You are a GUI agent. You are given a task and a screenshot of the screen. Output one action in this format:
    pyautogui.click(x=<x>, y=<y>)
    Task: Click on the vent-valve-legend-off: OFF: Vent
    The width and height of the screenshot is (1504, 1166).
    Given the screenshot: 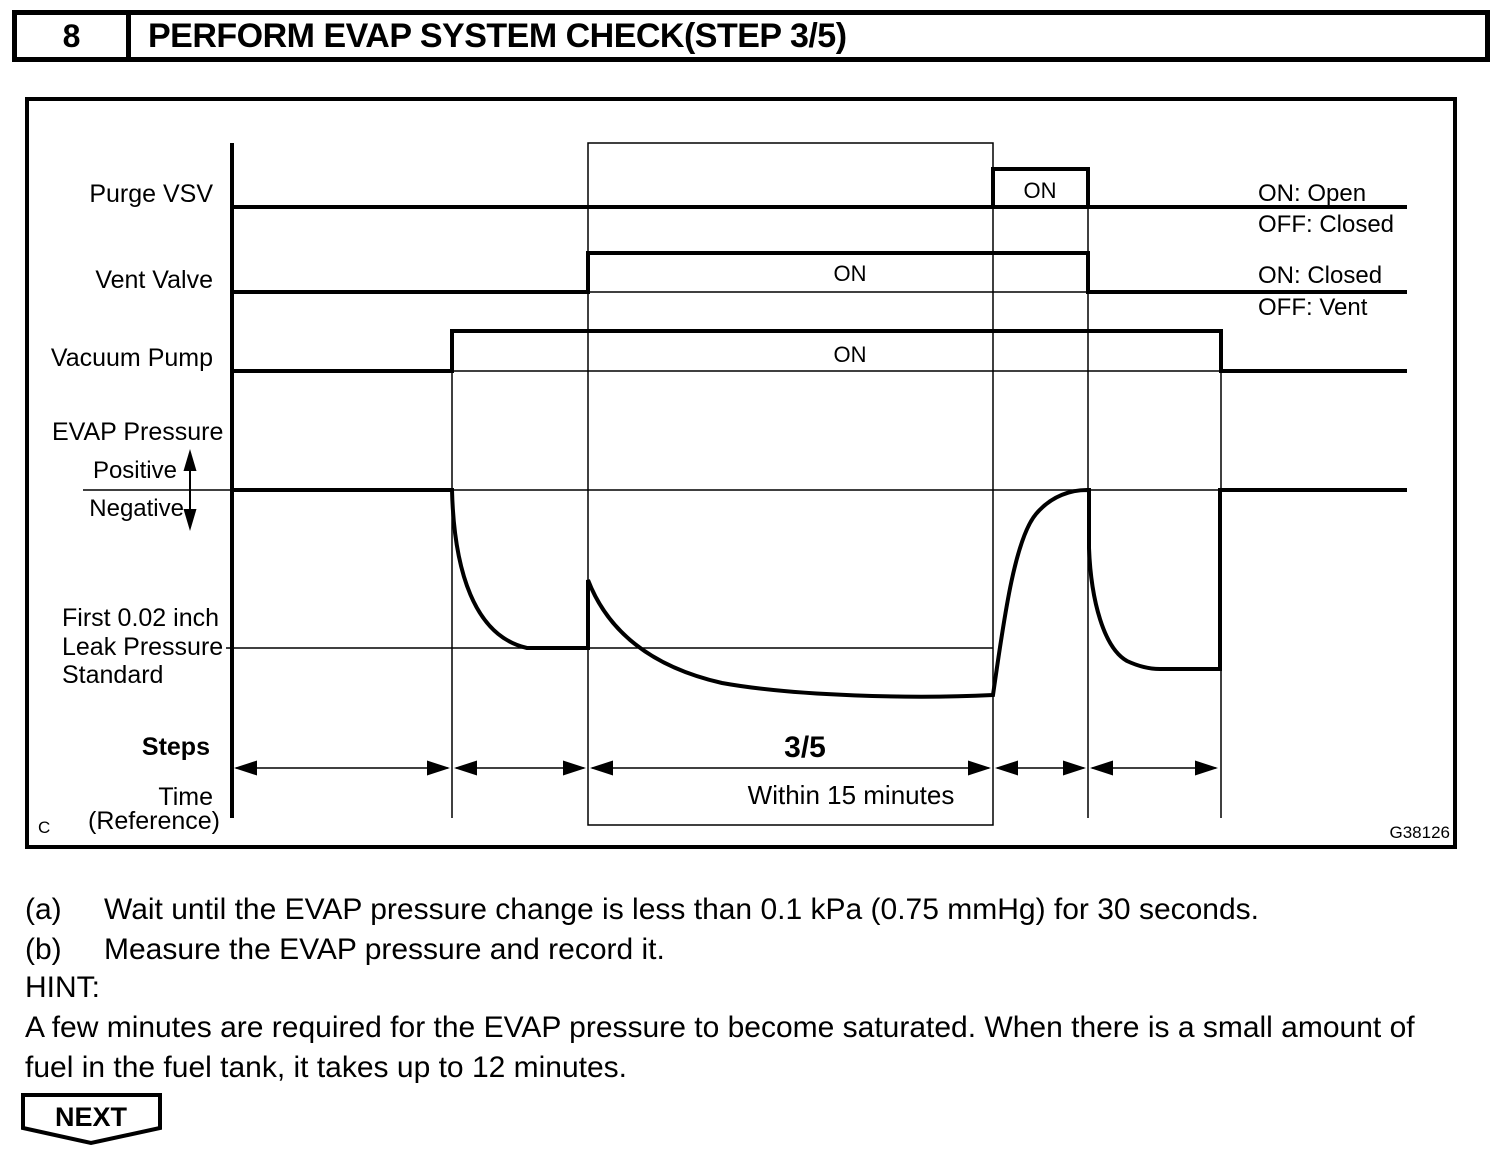 What is the action you would take?
    pyautogui.click(x=1313, y=307)
    